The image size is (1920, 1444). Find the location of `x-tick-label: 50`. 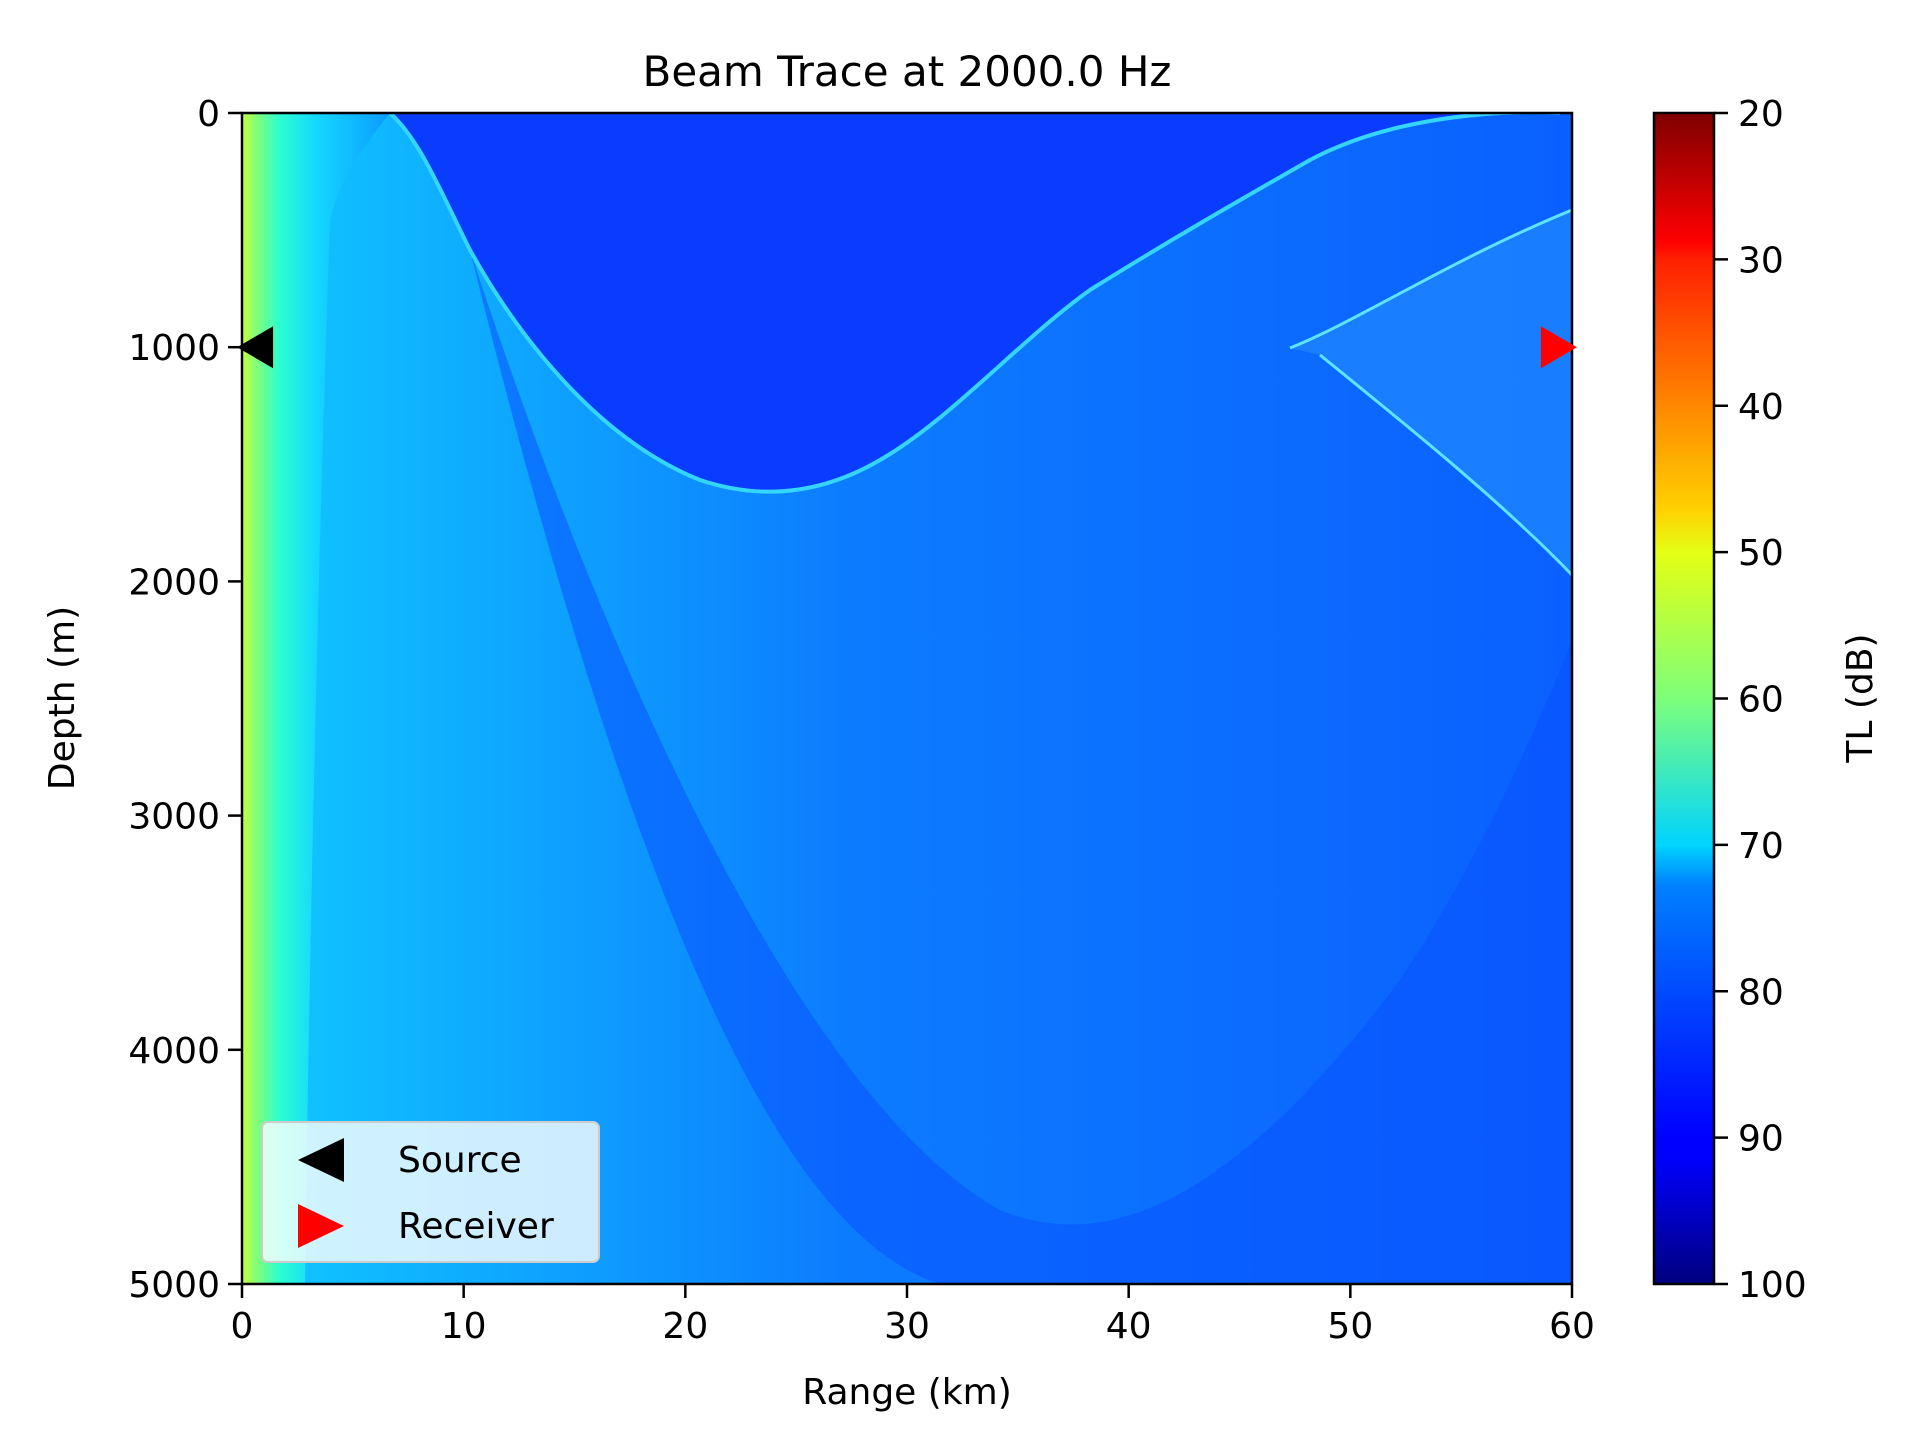

x-tick-label: 50 is located at coordinates (1350, 1326).